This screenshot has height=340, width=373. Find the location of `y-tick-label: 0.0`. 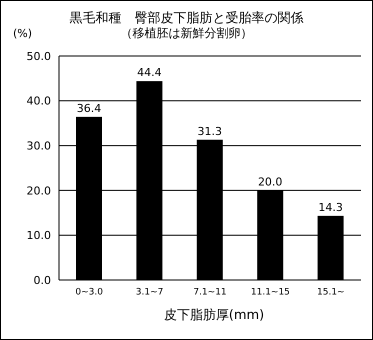

y-tick-label: 0.0 is located at coordinates (42, 280).